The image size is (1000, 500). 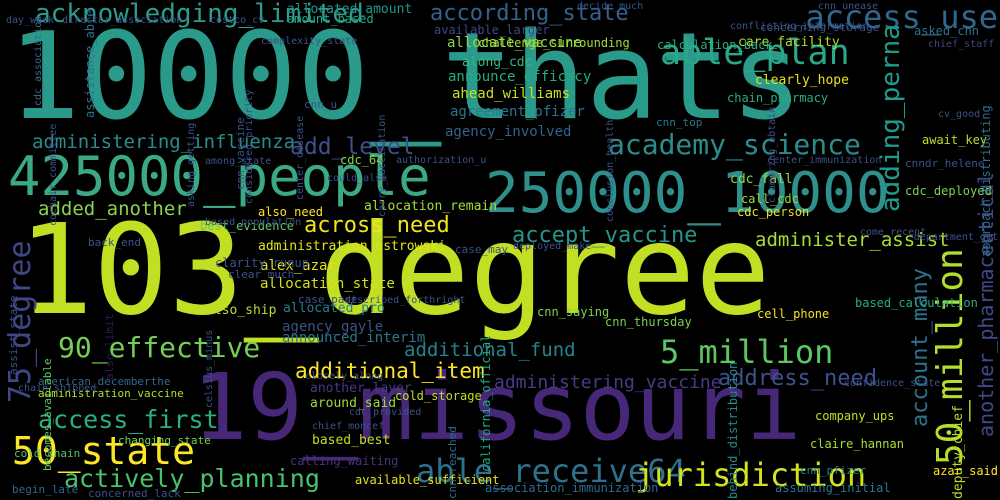 I want to click on cloud-word: association_immunization, so click(x=572, y=488).